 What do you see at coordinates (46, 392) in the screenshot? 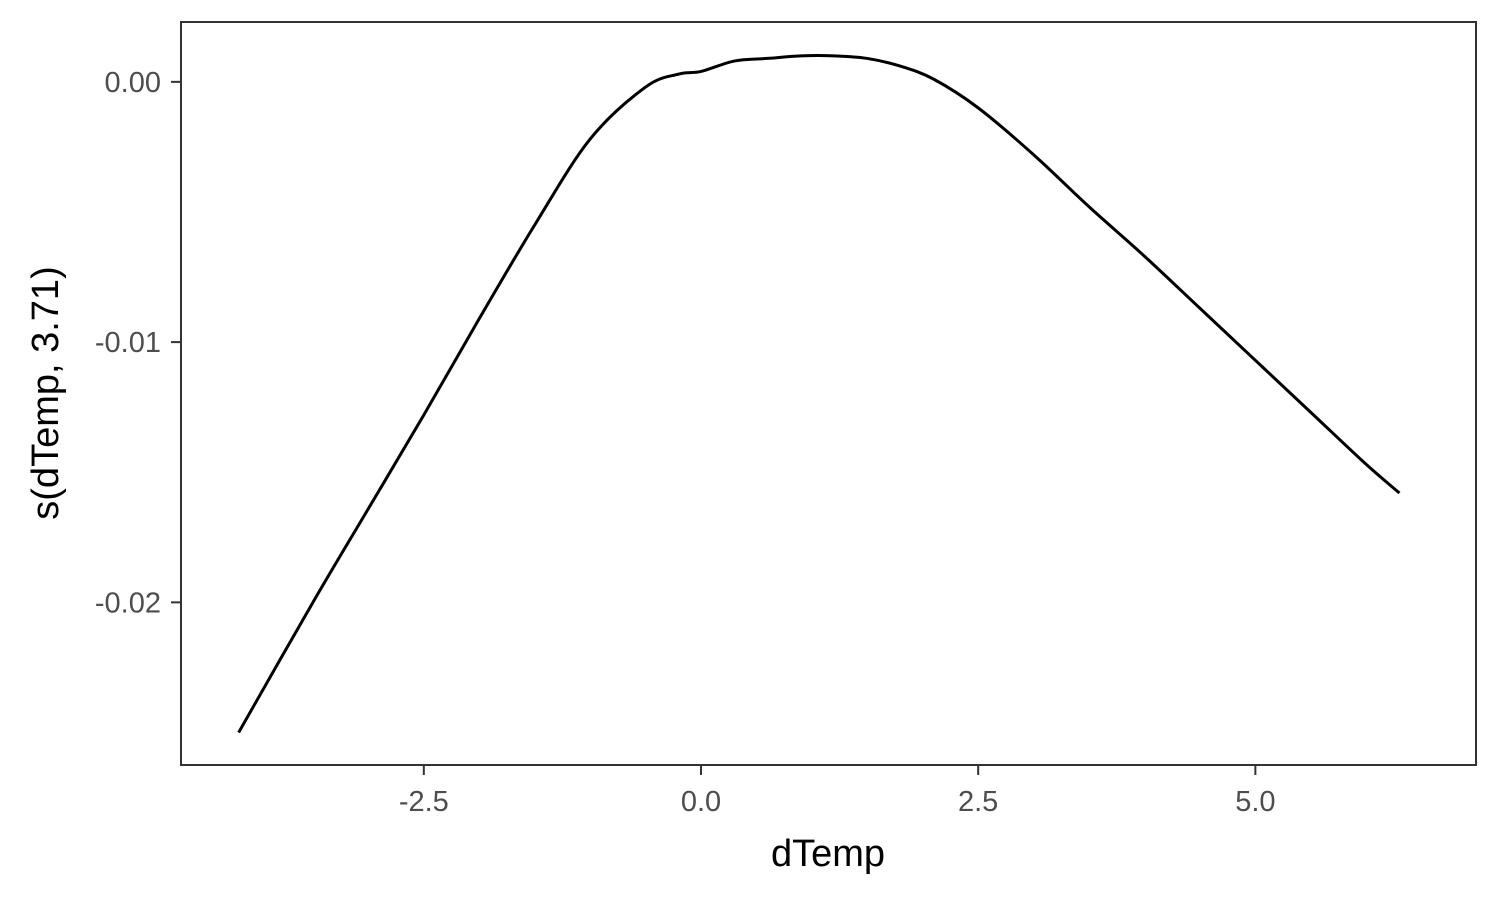
I see `y-axis-title: s(dTemp, 3.71)` at bounding box center [46, 392].